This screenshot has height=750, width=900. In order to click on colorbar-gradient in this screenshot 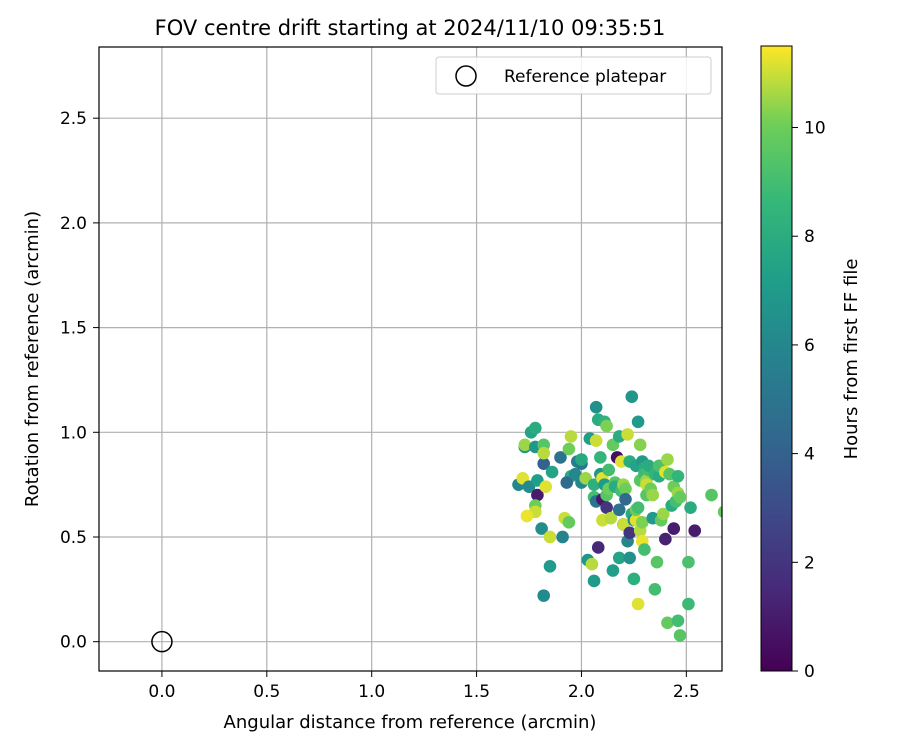, I will do `click(776, 358)`.